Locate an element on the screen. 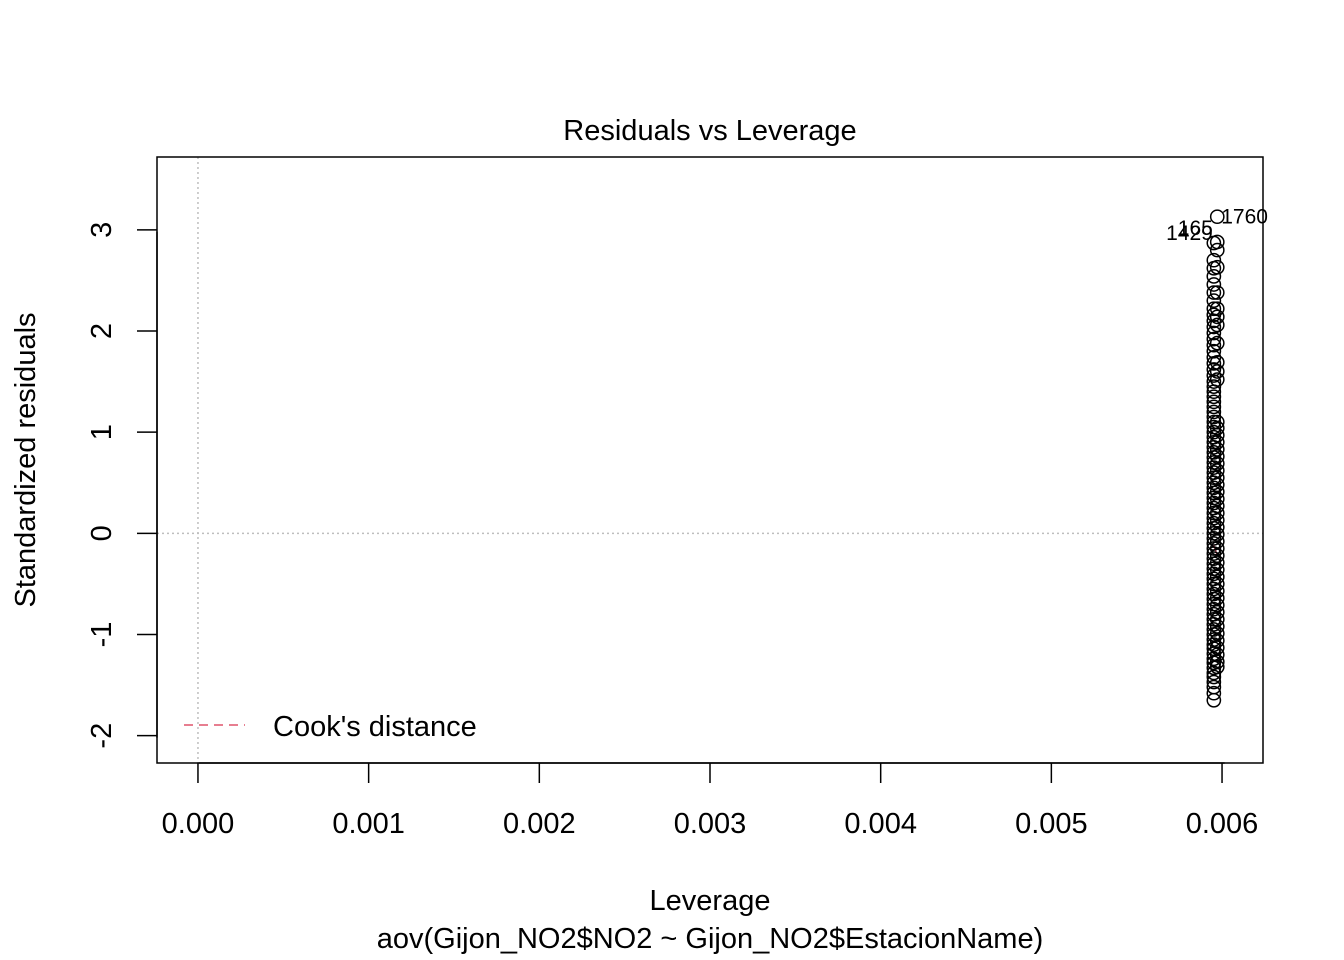 This screenshot has width=1344, height=960. y-axis: -2 -1 0 1 2 3 is located at coordinates (122, 485).